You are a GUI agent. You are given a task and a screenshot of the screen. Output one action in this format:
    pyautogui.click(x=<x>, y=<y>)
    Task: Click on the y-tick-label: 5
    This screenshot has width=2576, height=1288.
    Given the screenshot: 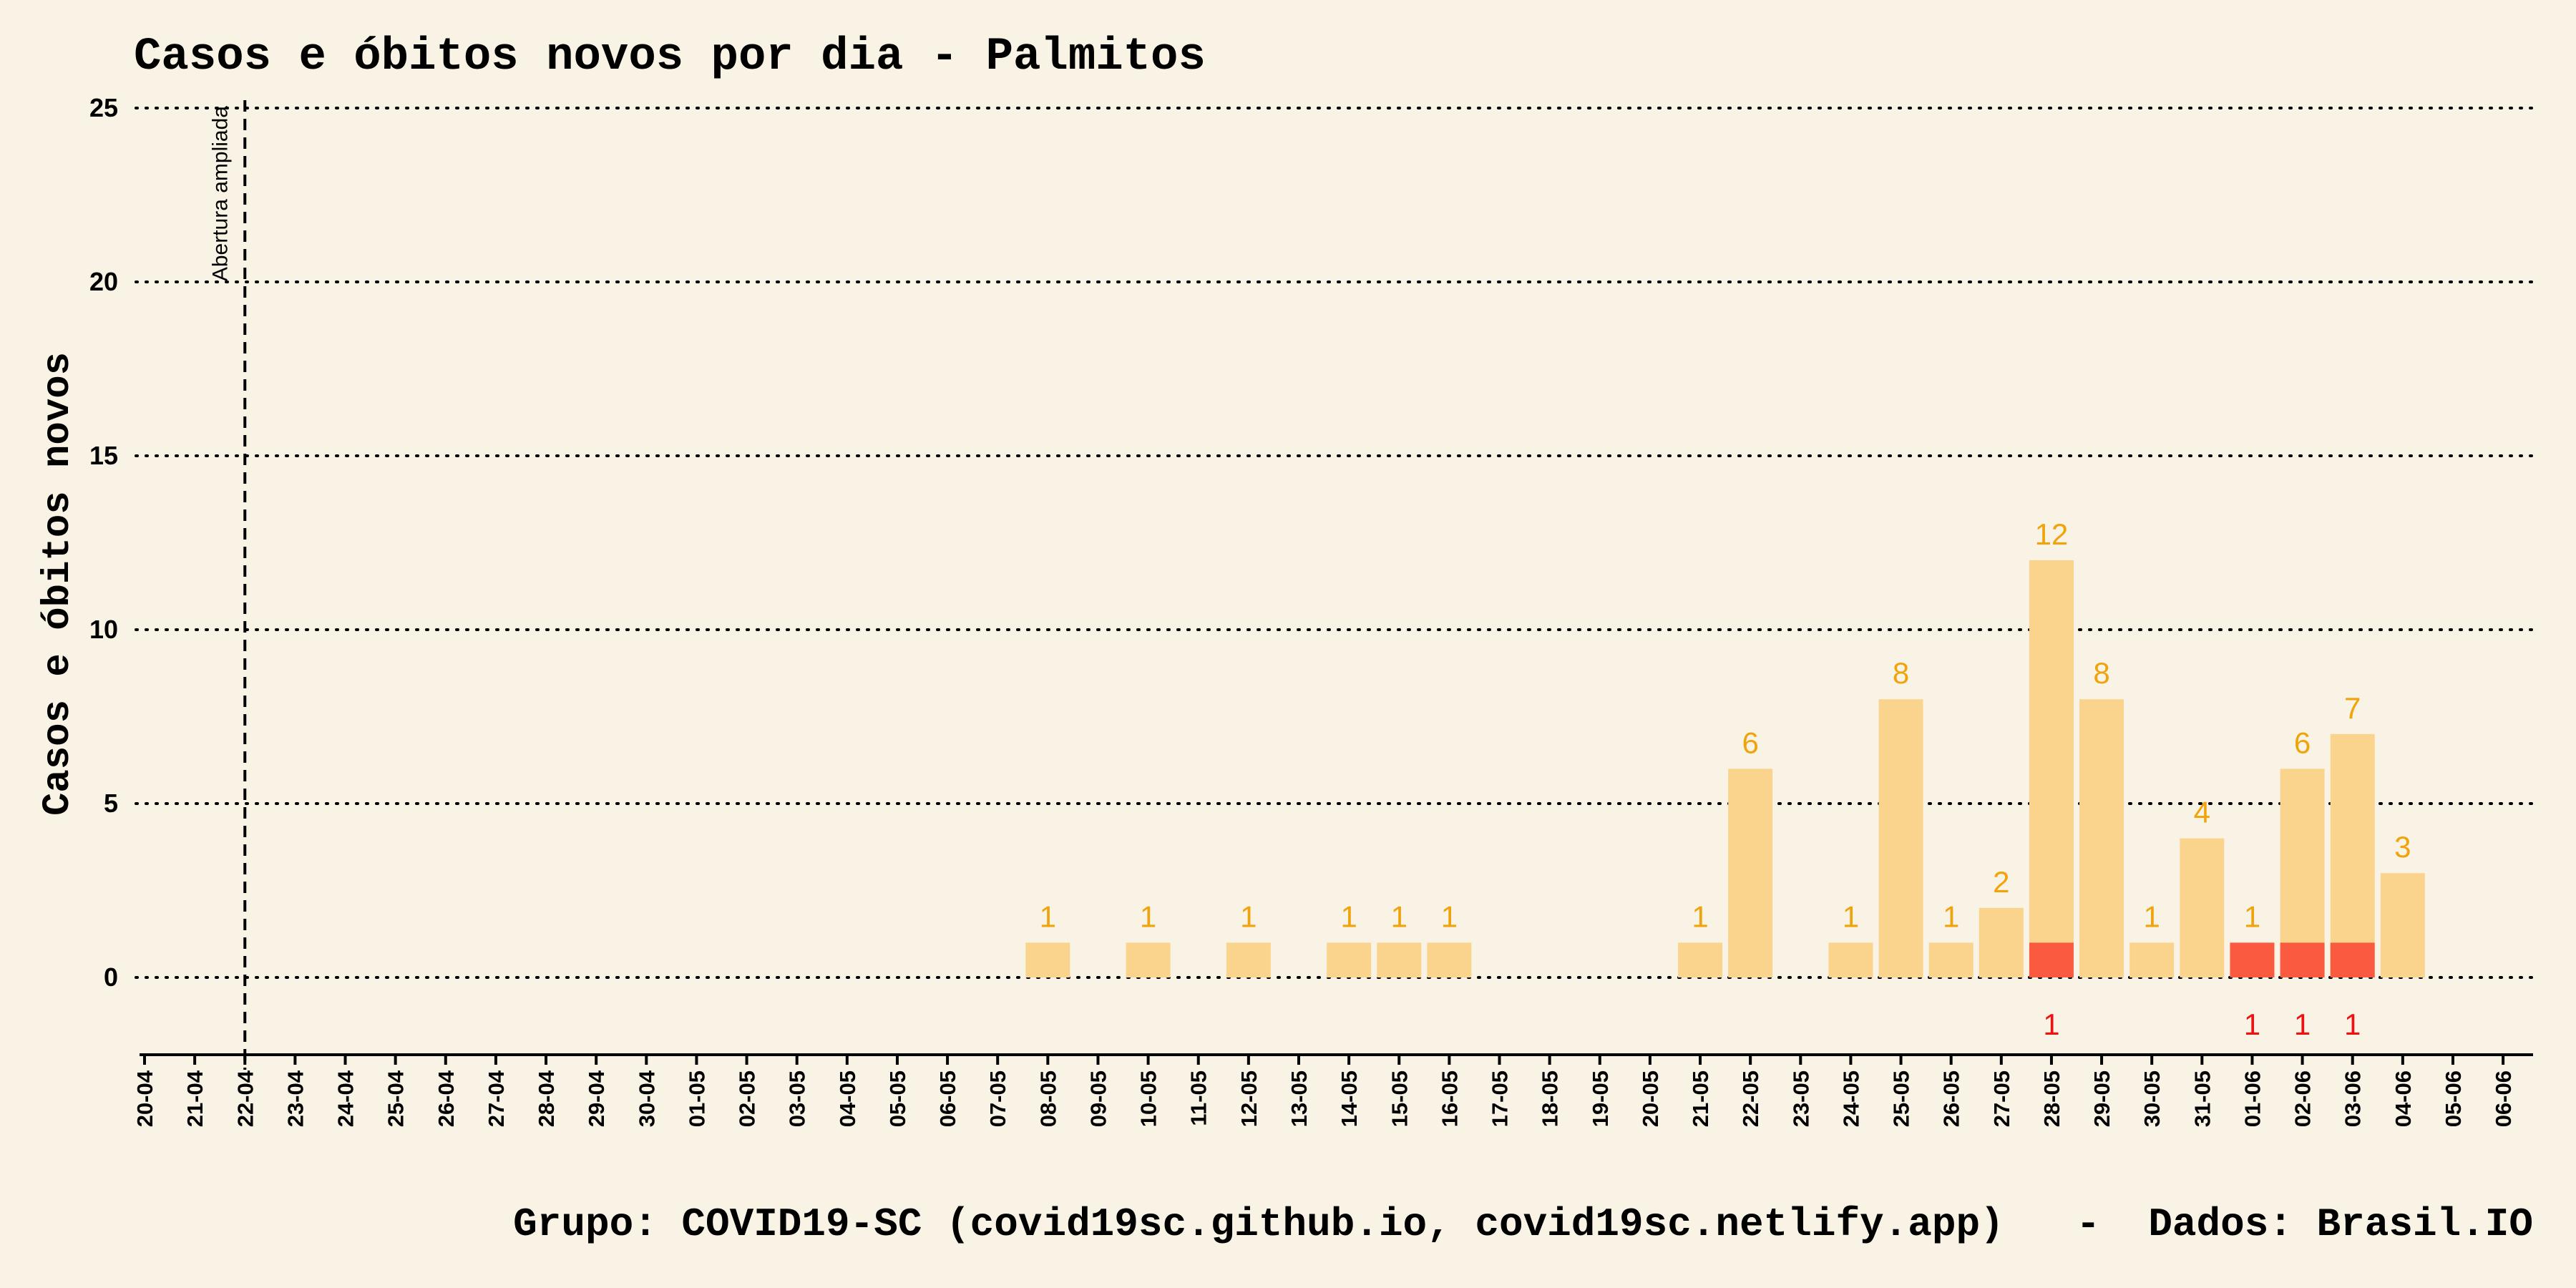 What is the action you would take?
    pyautogui.click(x=111, y=803)
    